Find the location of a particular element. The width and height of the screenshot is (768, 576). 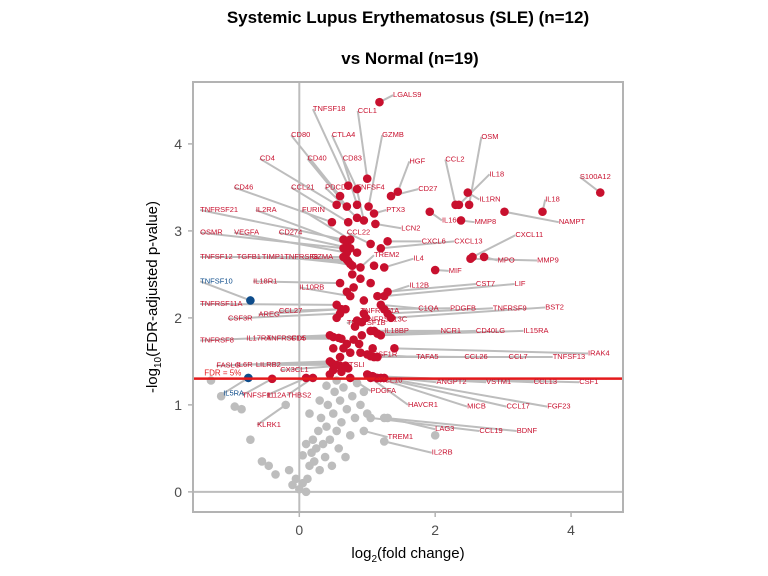

gene-label: HAVCR1 is located at coordinates (423, 404).